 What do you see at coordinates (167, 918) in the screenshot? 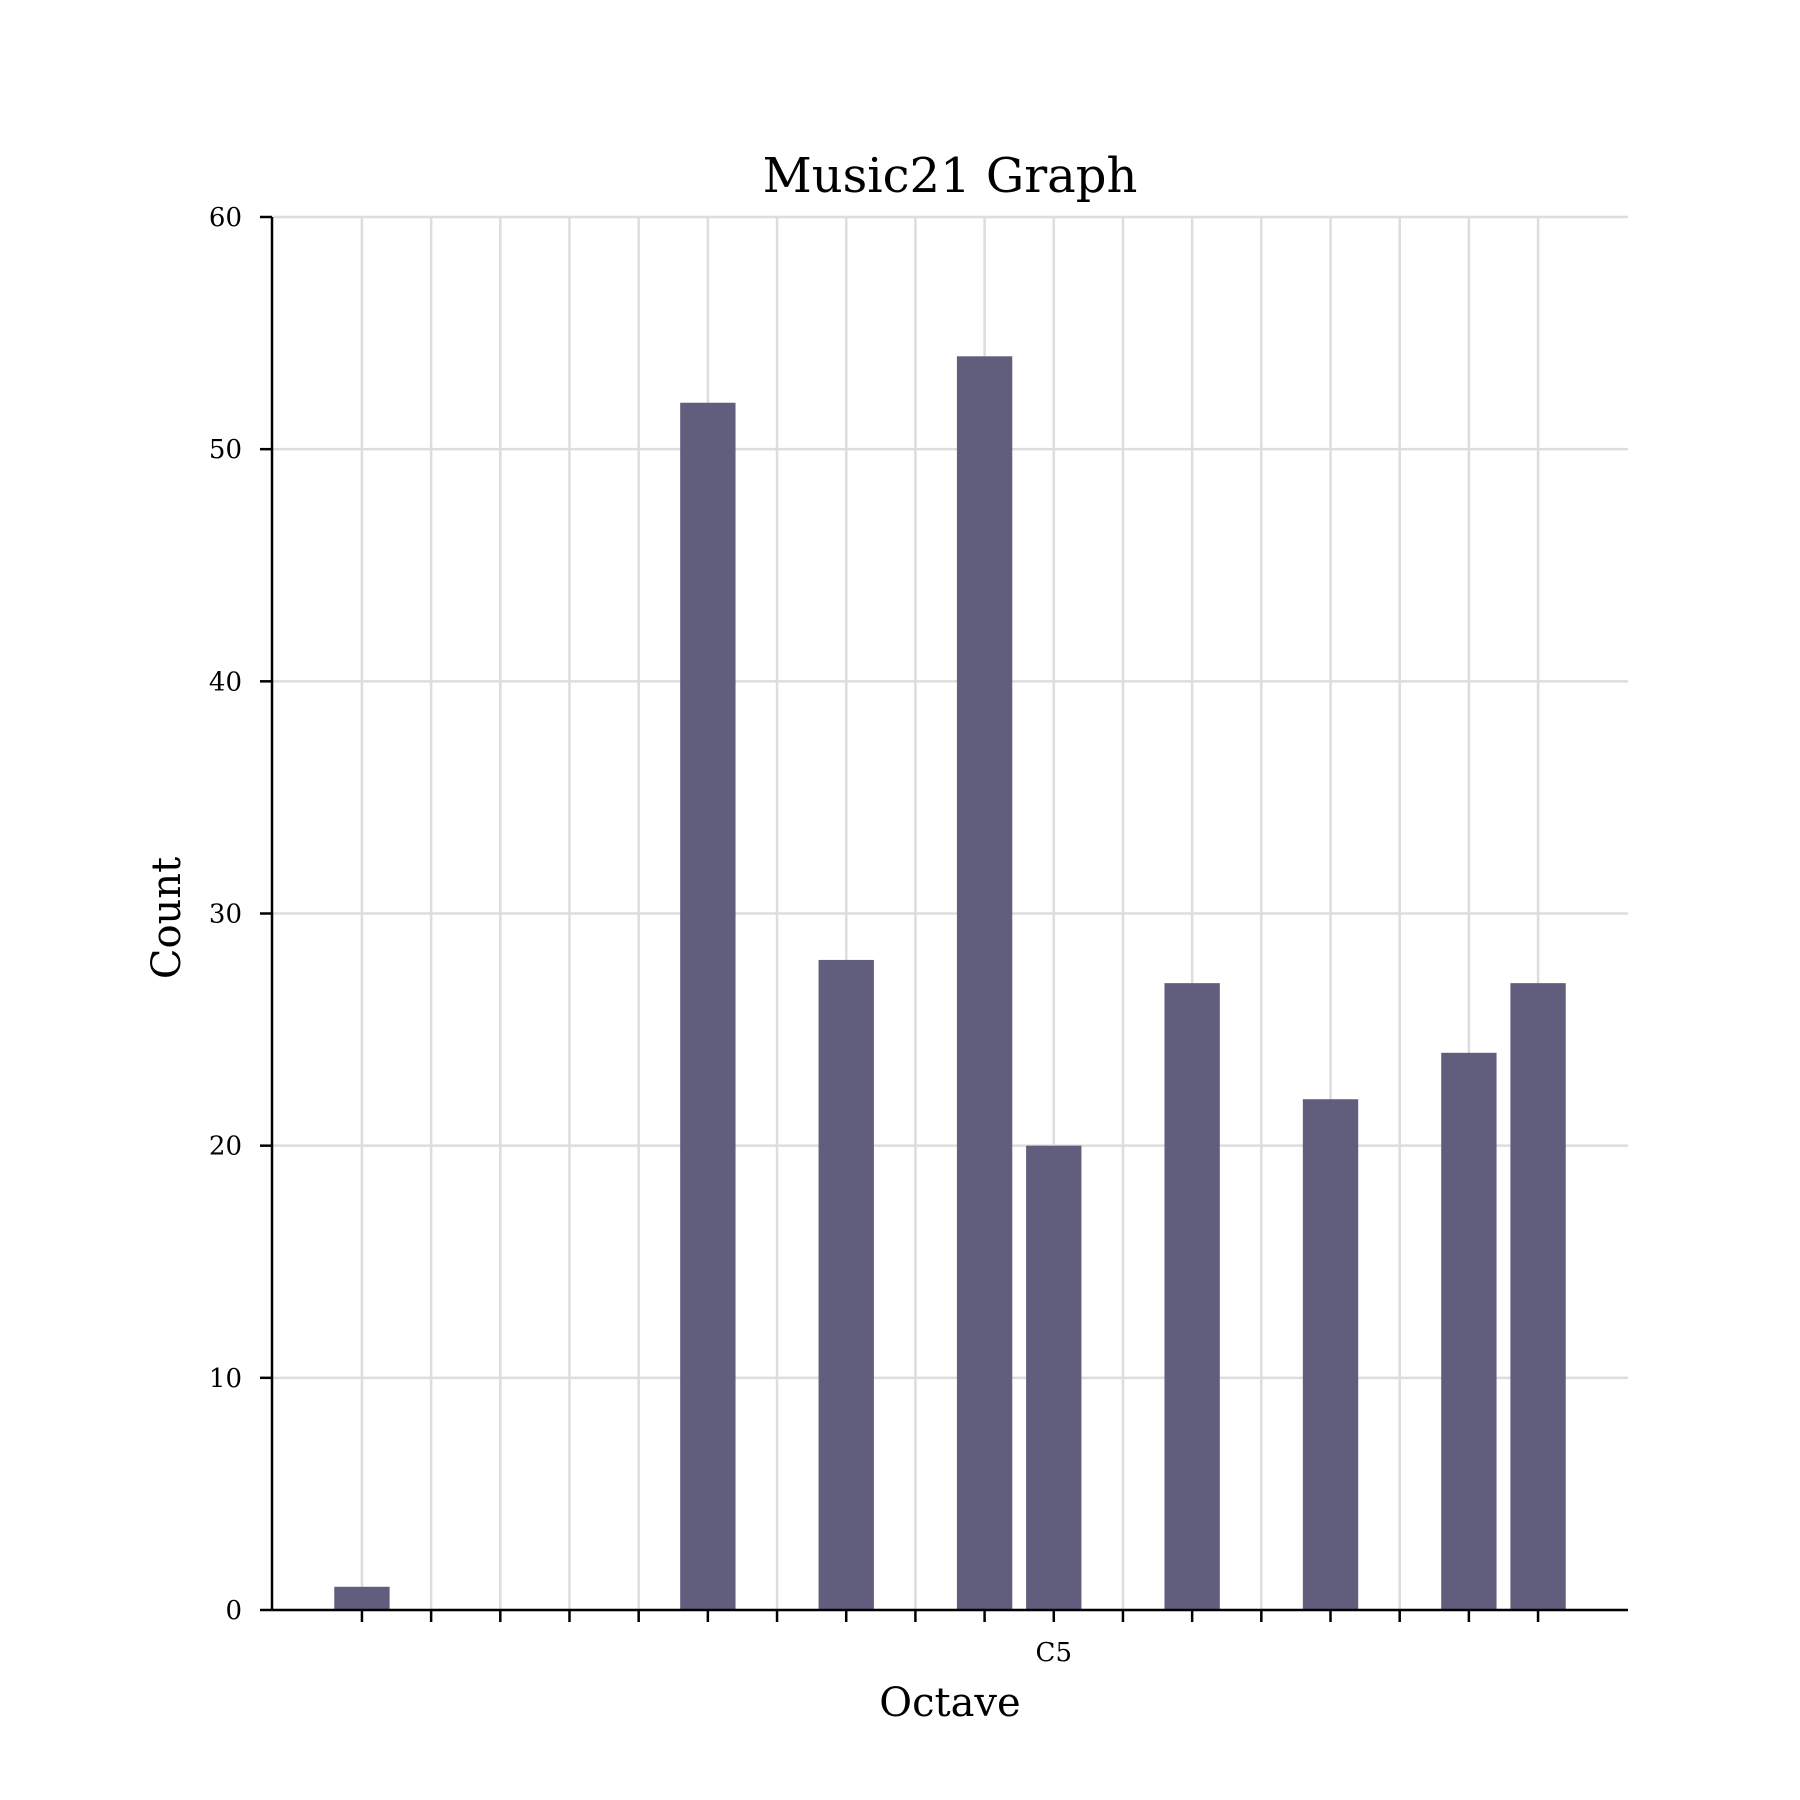
I see `y-axis-label: Count` at bounding box center [167, 918].